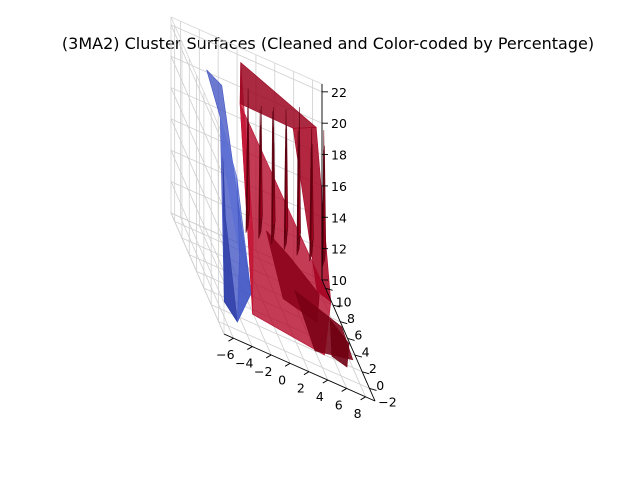 This screenshot has height=480, width=640. What do you see at coordinates (366, 351) in the screenshot?
I see `y-tick-label: 4` at bounding box center [366, 351].